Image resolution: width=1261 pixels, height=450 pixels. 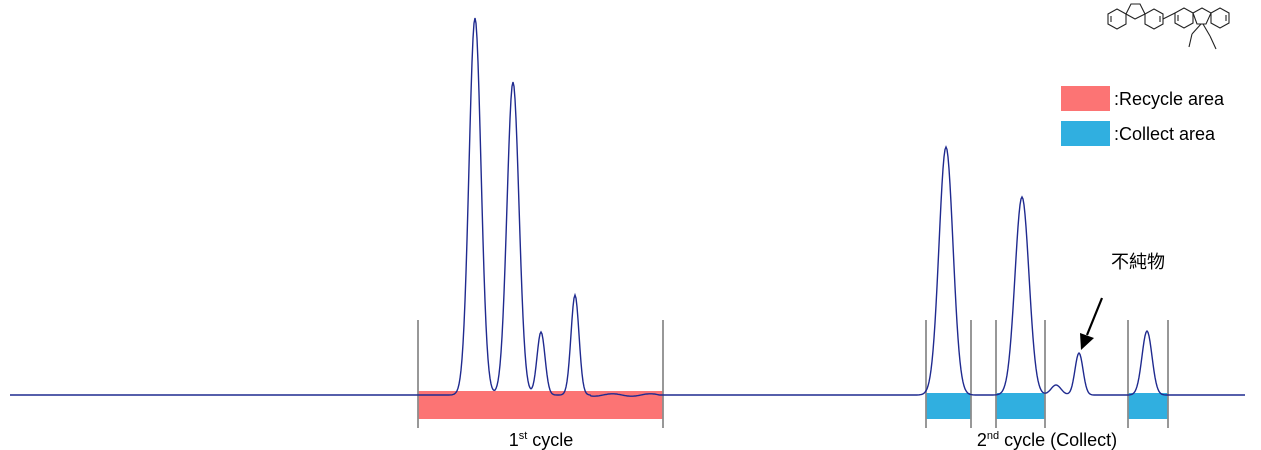 What do you see at coordinates (1047, 440) in the screenshot?
I see `second-cycle-label: 2nd cycle (Collect)` at bounding box center [1047, 440].